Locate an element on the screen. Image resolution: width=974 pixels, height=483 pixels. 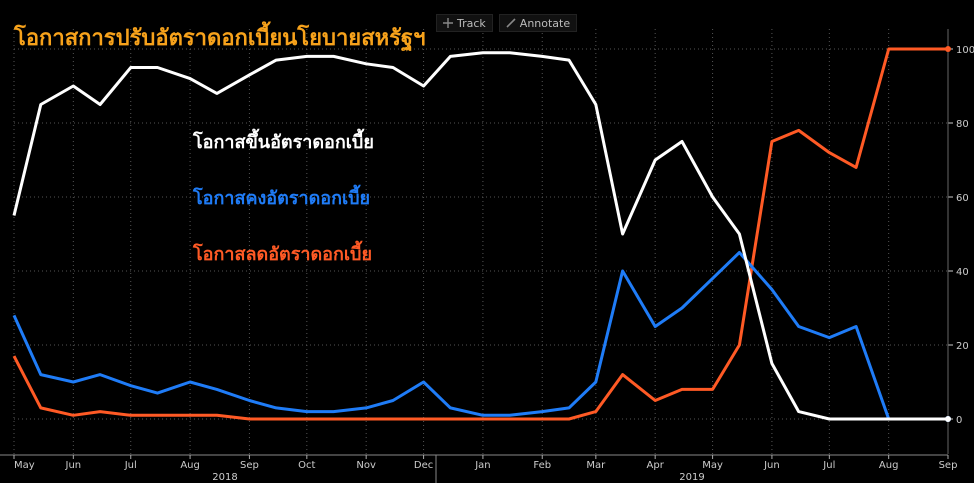
chart-toolbar: Track Annotate is located at coordinates (507, 23).